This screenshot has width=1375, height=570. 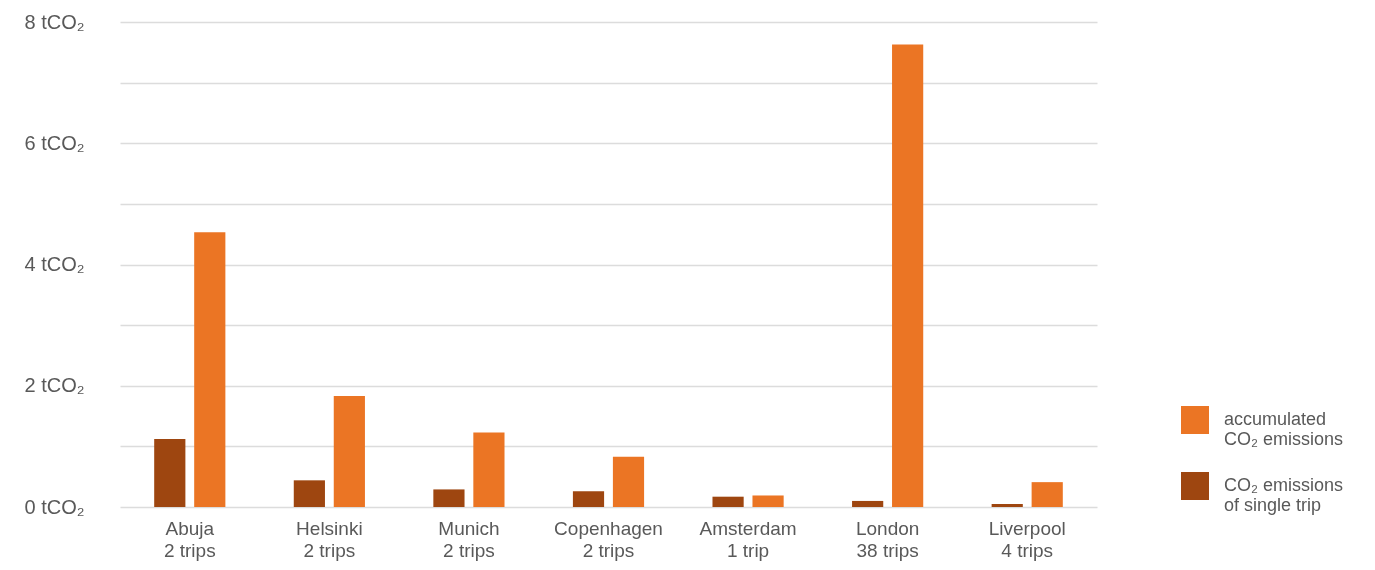 What do you see at coordinates (887, 539) in the screenshot?
I see `x-tick-label: London 38 trips` at bounding box center [887, 539].